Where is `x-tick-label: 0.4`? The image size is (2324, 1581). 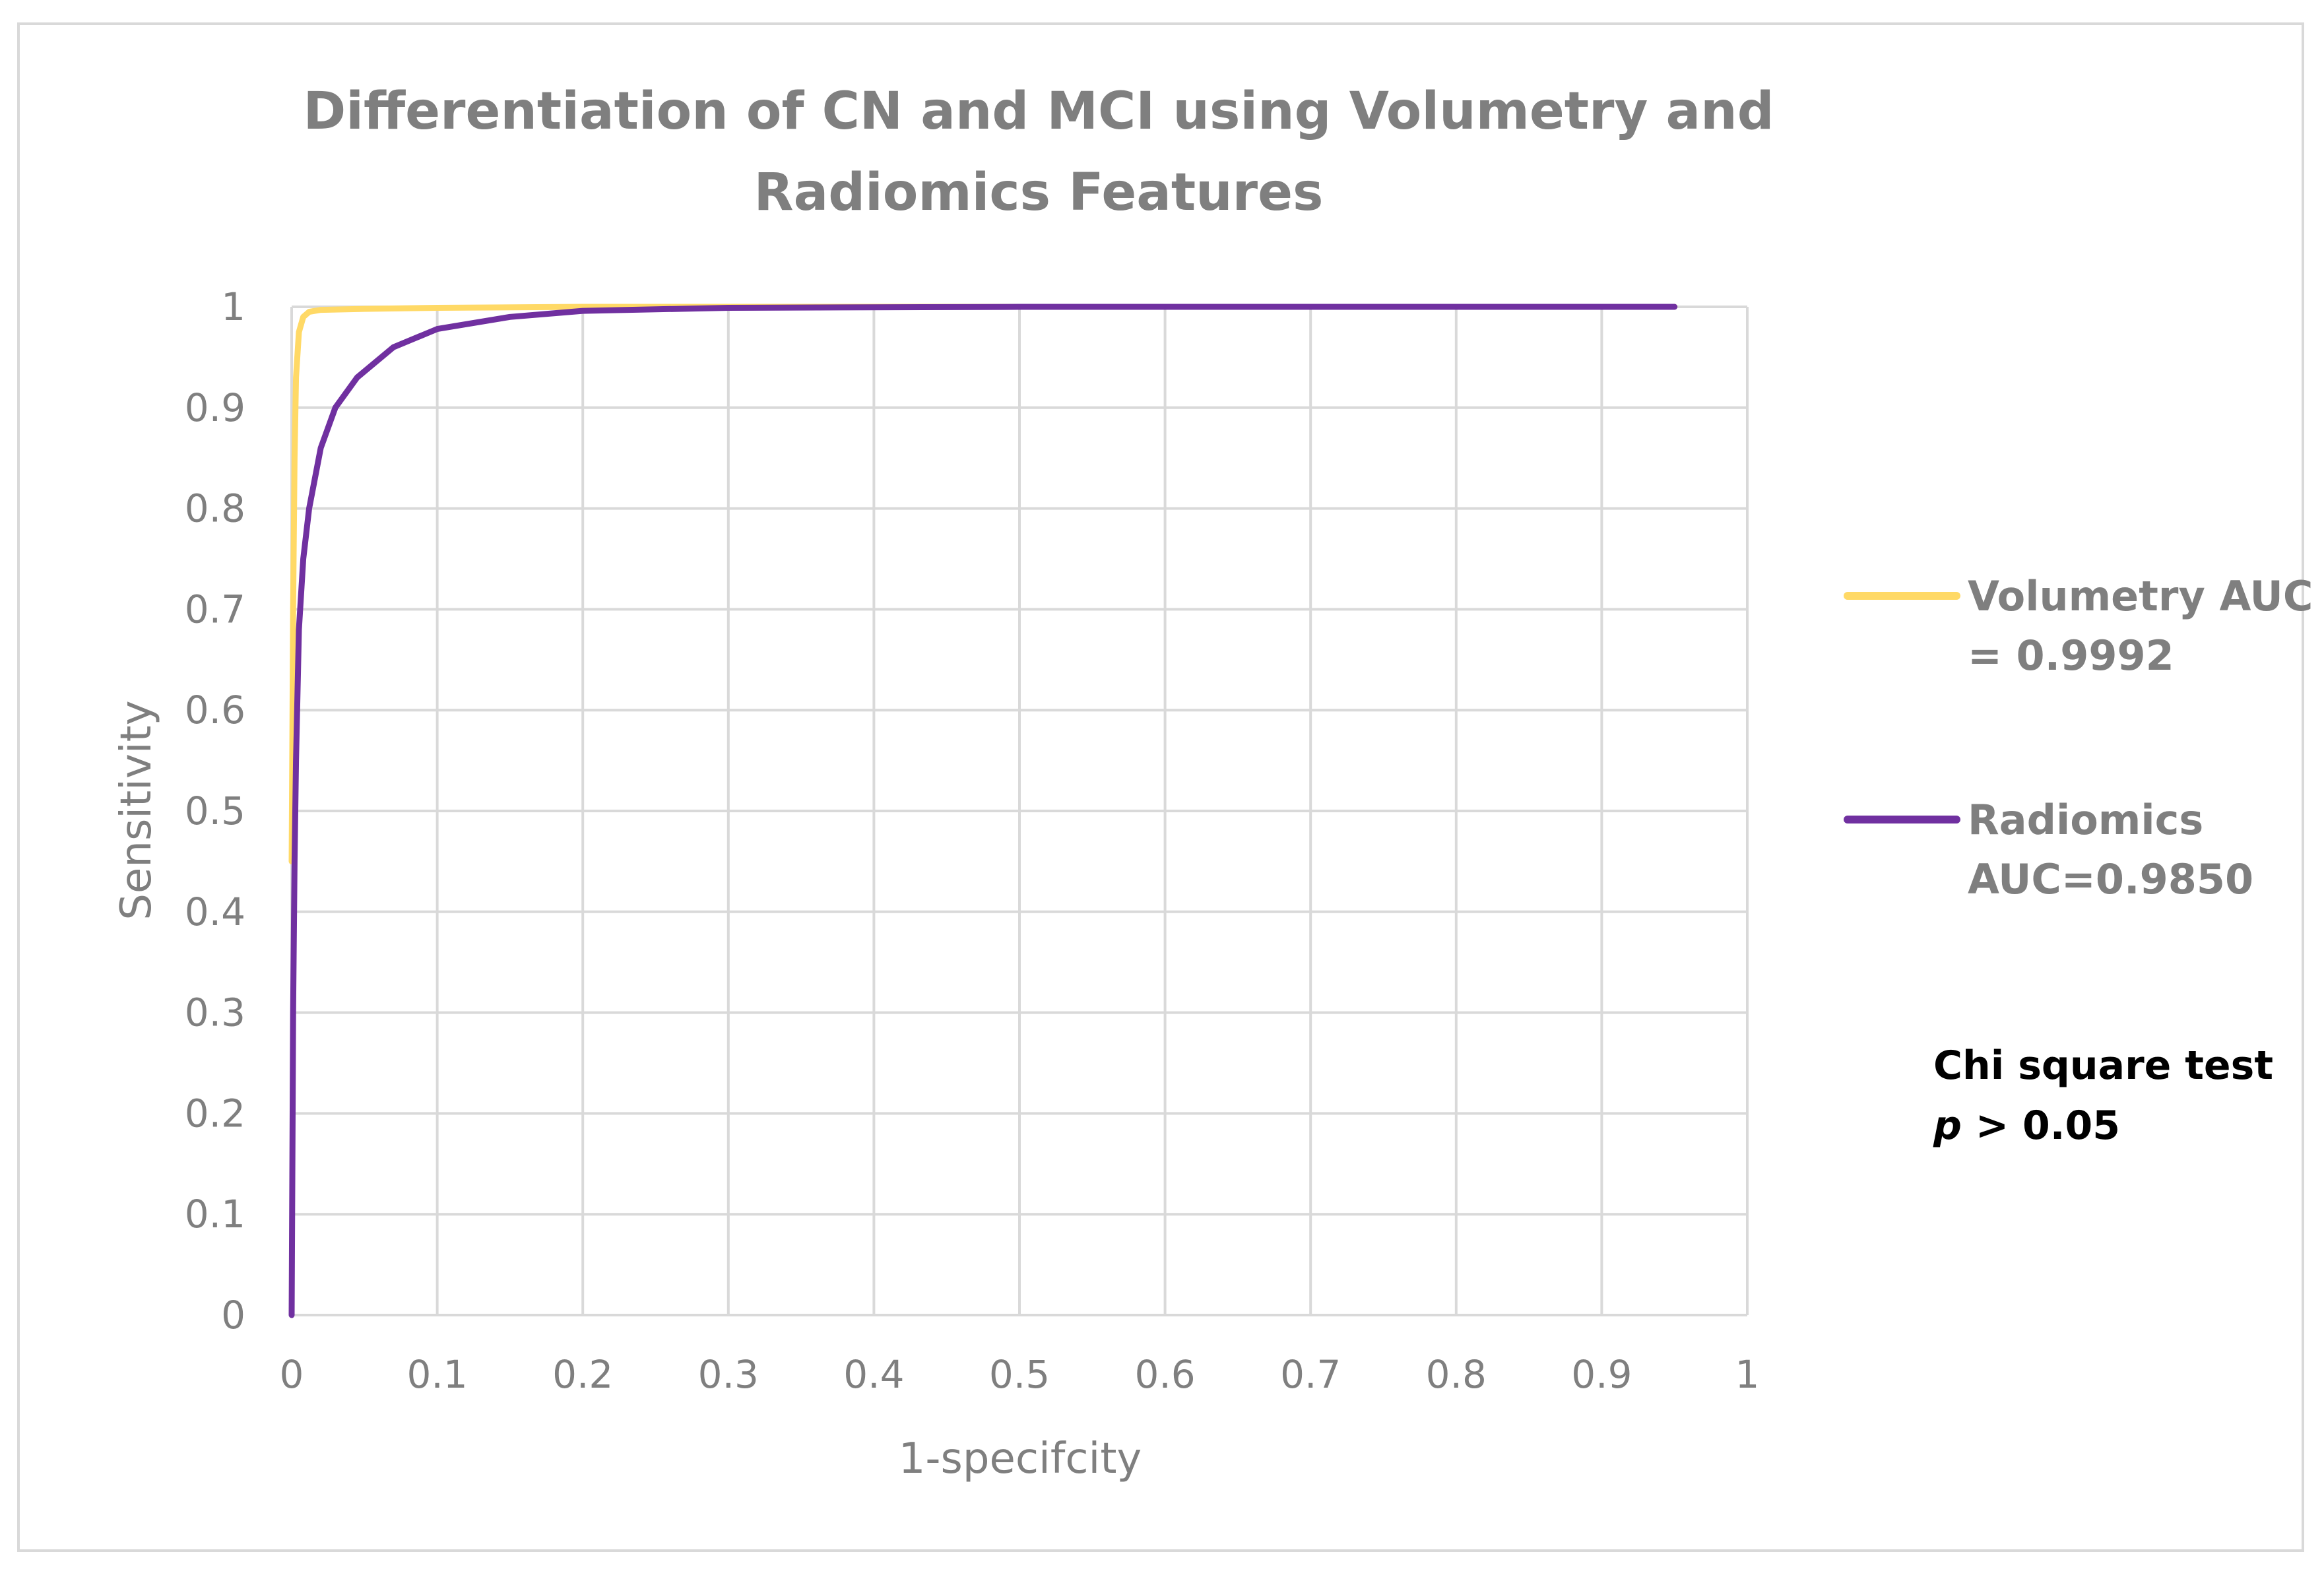
x-tick-label: 0.4 is located at coordinates (874, 1374).